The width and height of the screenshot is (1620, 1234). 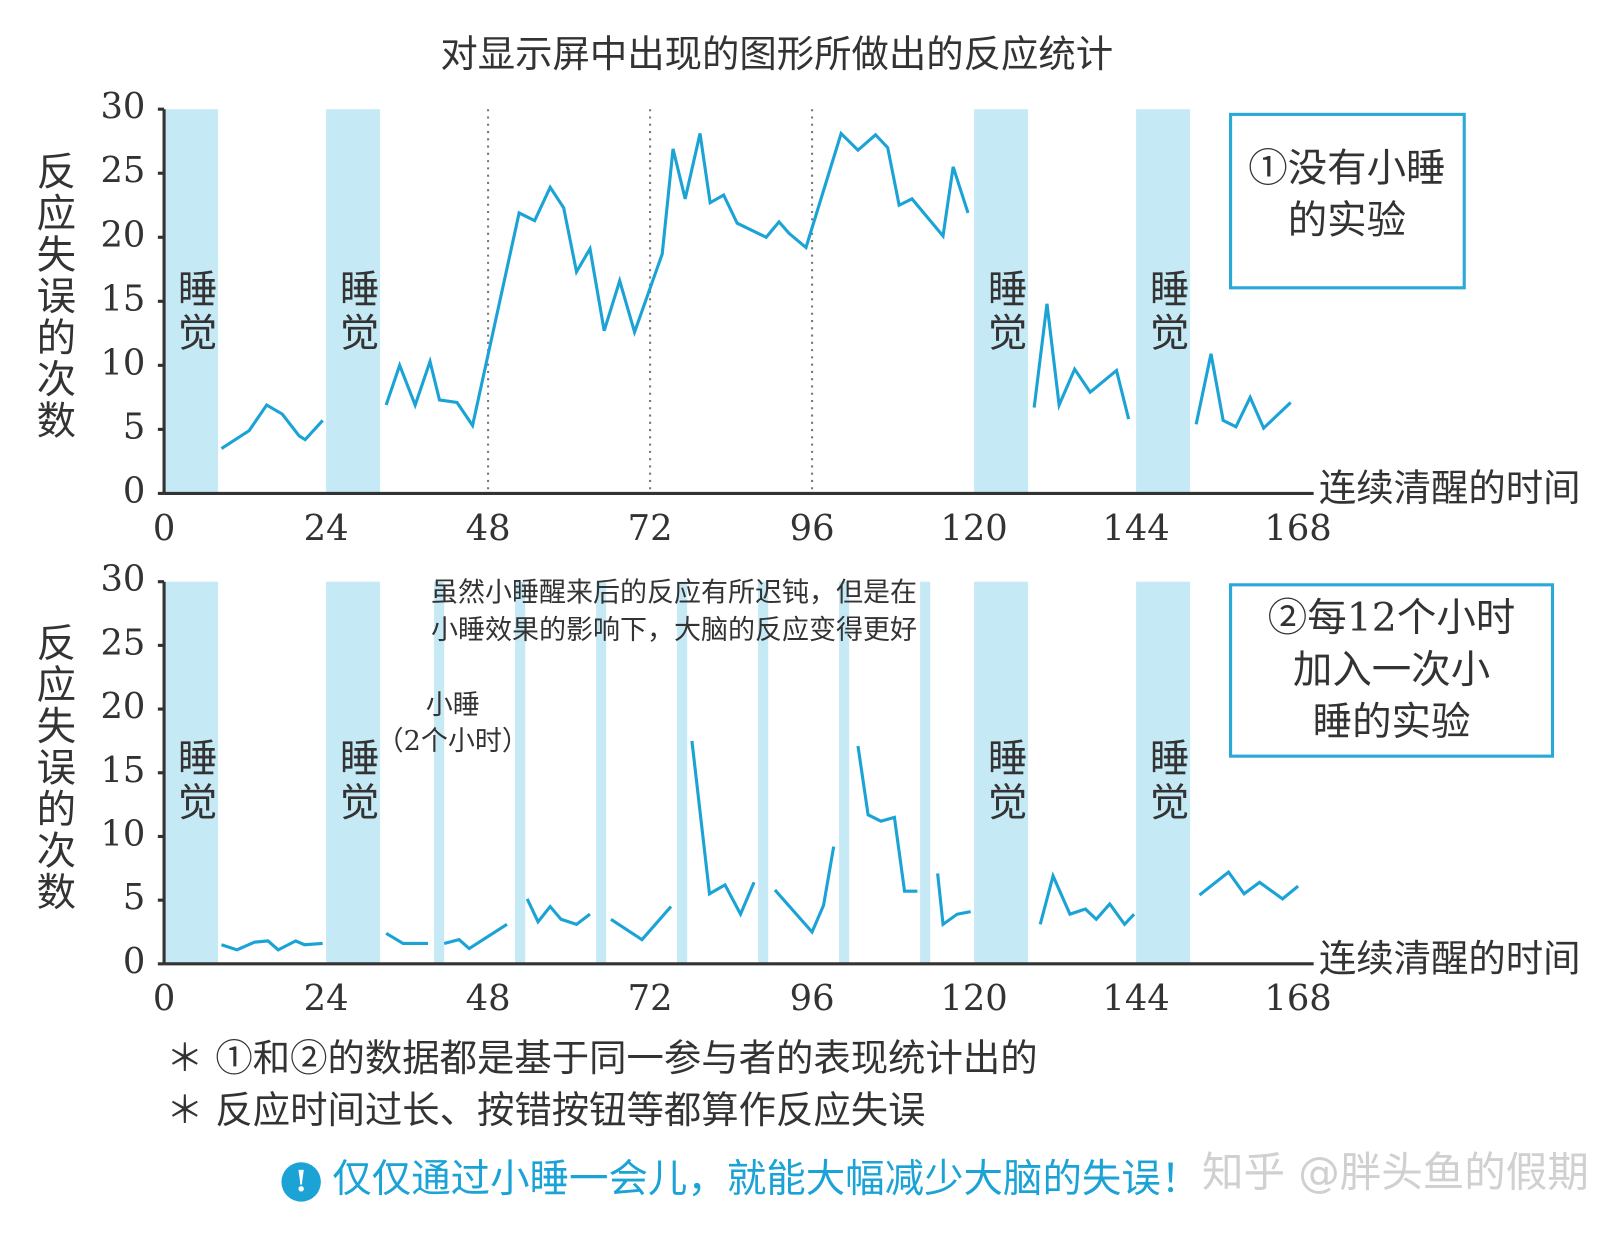 I want to click on note-text: 加入一次小, so click(x=1391, y=670).